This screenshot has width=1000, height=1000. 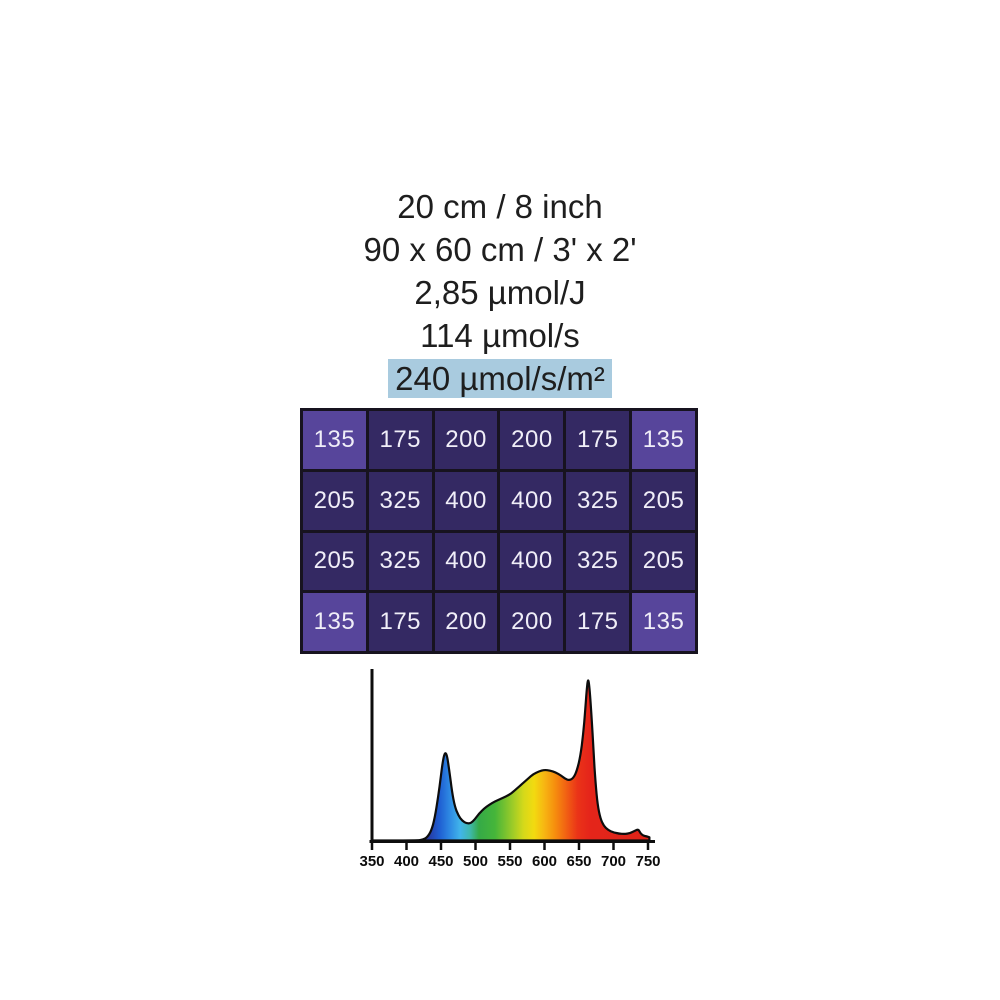 I want to click on efficacy-text: 2,85 µmol/J, so click(x=500, y=292).